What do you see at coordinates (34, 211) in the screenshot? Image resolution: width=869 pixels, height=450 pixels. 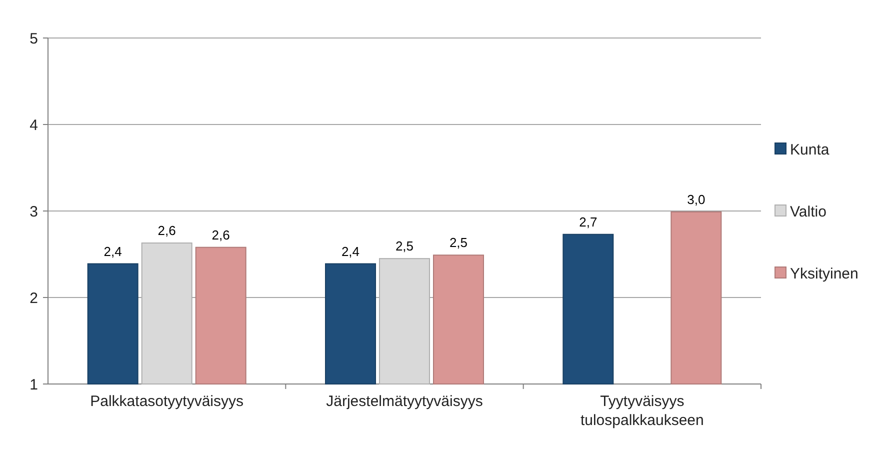 I see `y-tick-label: 3` at bounding box center [34, 211].